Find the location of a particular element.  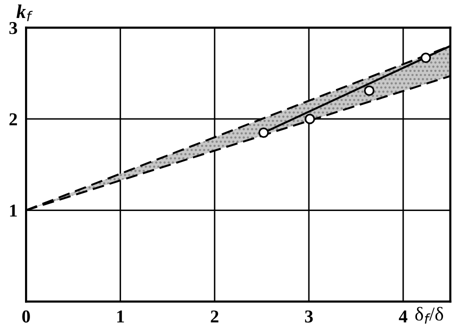

y-tick-label: 1 is located at coordinates (13, 210).